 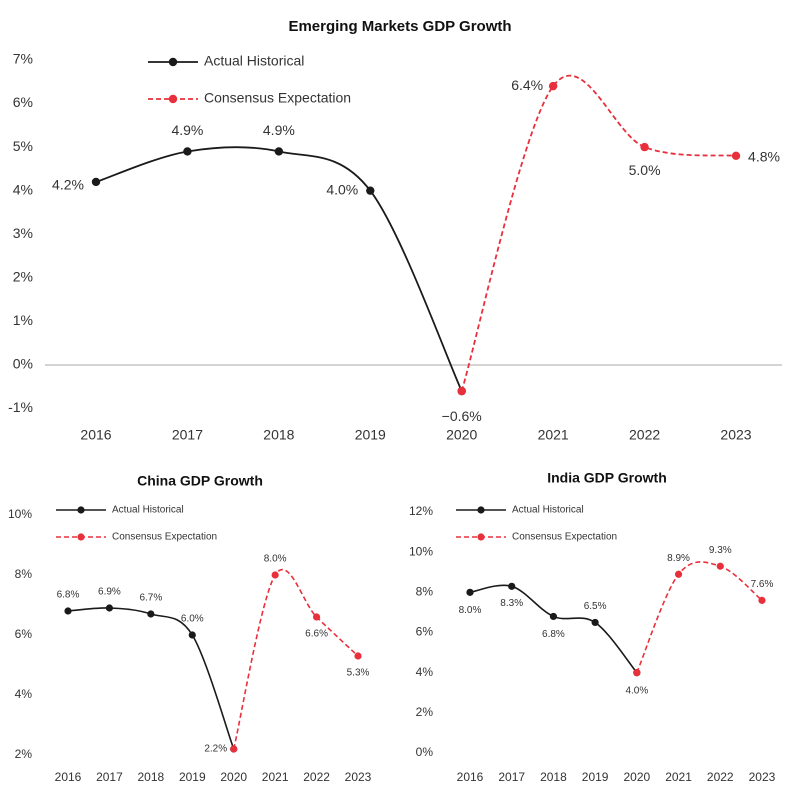 I want to click on data-label: 5.0%, so click(x=645, y=170).